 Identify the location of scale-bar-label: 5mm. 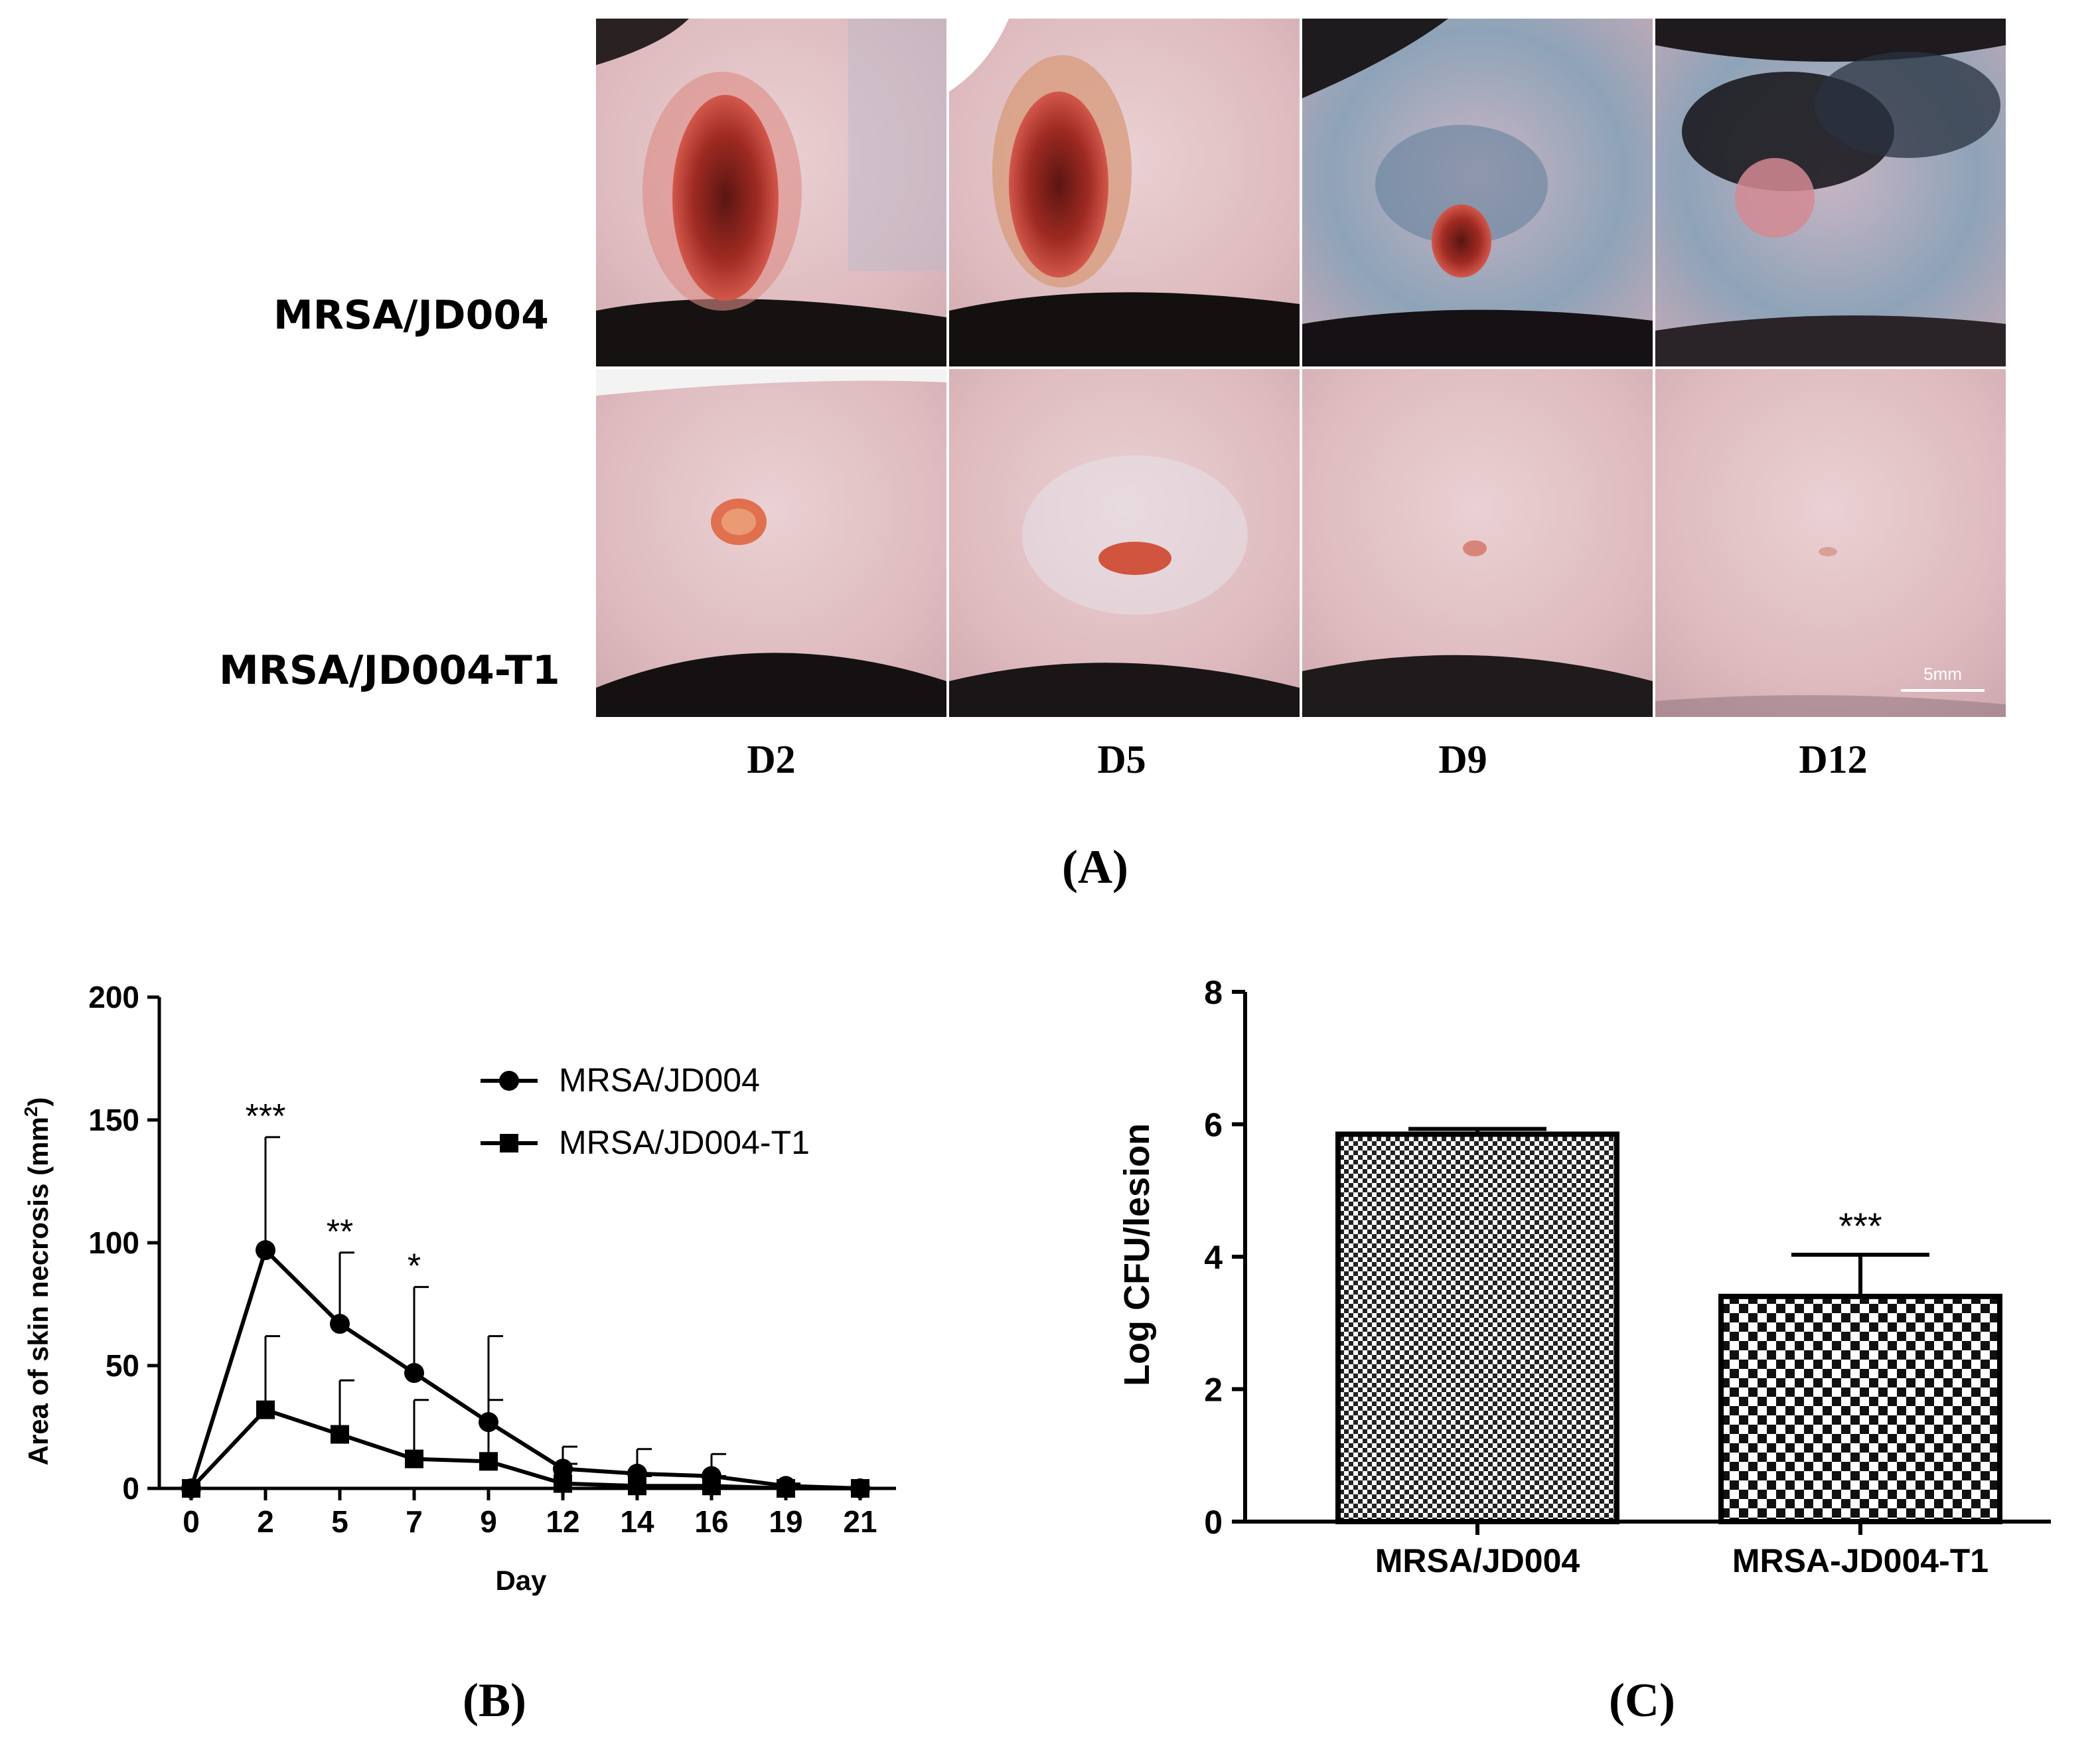
(1942, 674).